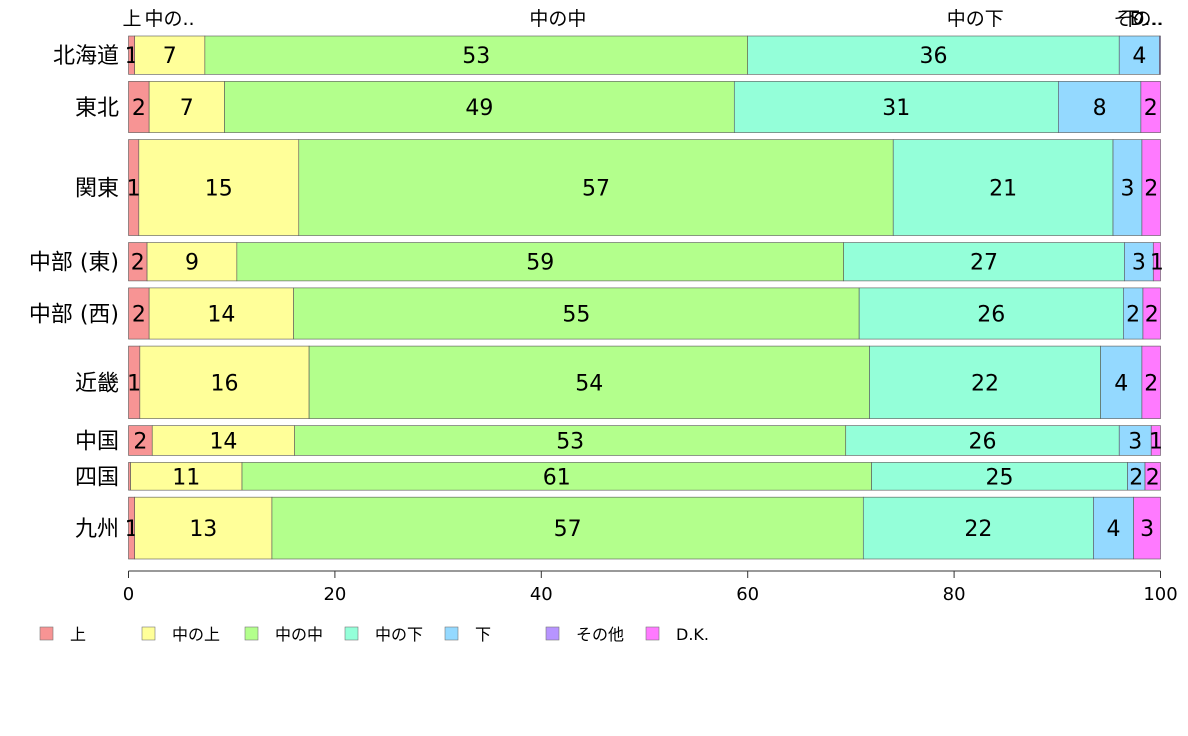 The image size is (1188, 736). What do you see at coordinates (97, 383) in the screenshot?
I see `row-label: 近畿` at bounding box center [97, 383].